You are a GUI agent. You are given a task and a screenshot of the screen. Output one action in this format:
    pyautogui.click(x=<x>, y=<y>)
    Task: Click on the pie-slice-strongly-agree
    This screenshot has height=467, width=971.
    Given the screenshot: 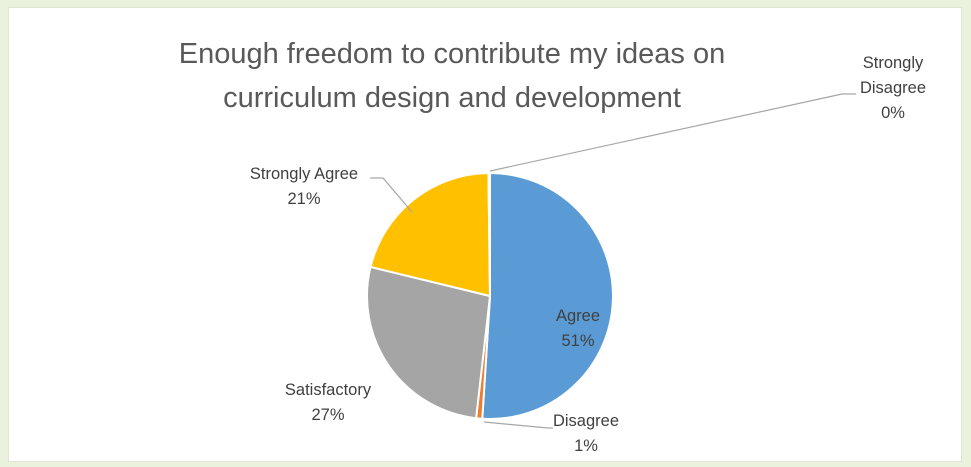 What is the action you would take?
    pyautogui.click(x=430, y=234)
    